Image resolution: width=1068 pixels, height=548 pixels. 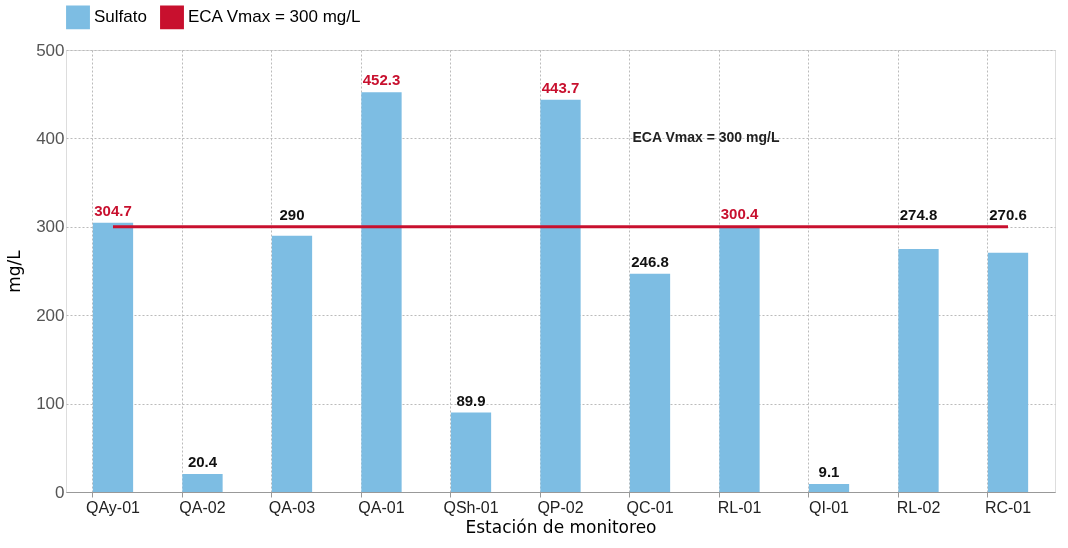 What do you see at coordinates (918, 214) in the screenshot?
I see `data-label: 274.8` at bounding box center [918, 214].